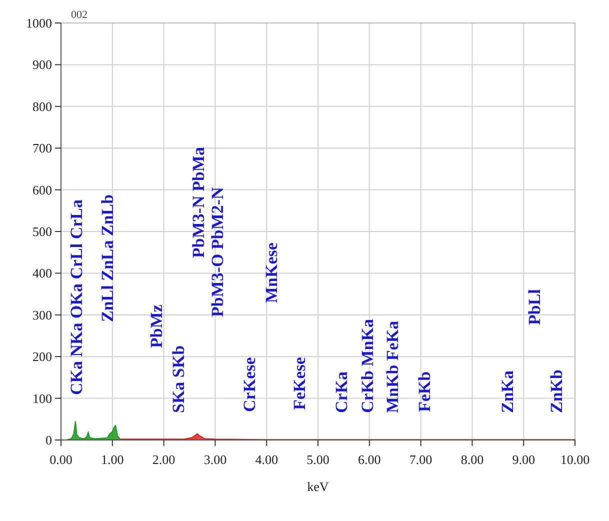 Image resolution: width=609 pixels, height=521 pixels. What do you see at coordinates (507, 391) in the screenshot?
I see `annotation: ZnKa` at bounding box center [507, 391].